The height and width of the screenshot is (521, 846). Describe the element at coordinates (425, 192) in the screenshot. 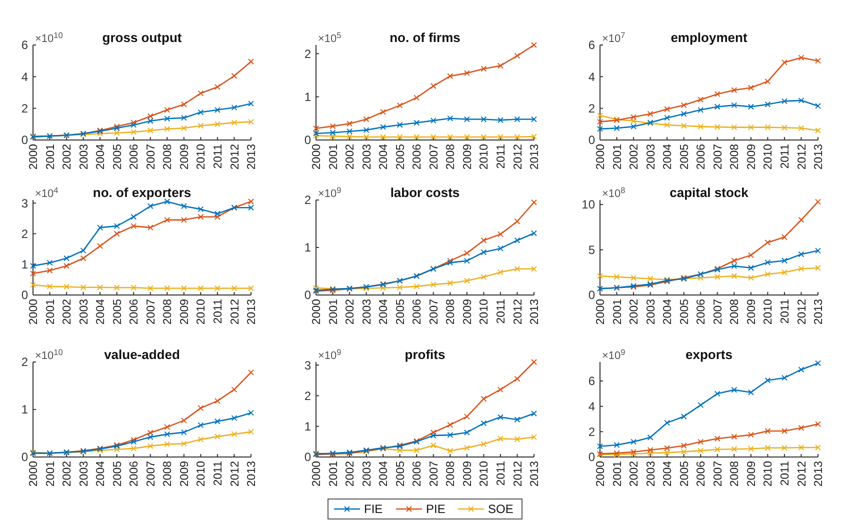

I see `chart-title: labor costs` at that location.